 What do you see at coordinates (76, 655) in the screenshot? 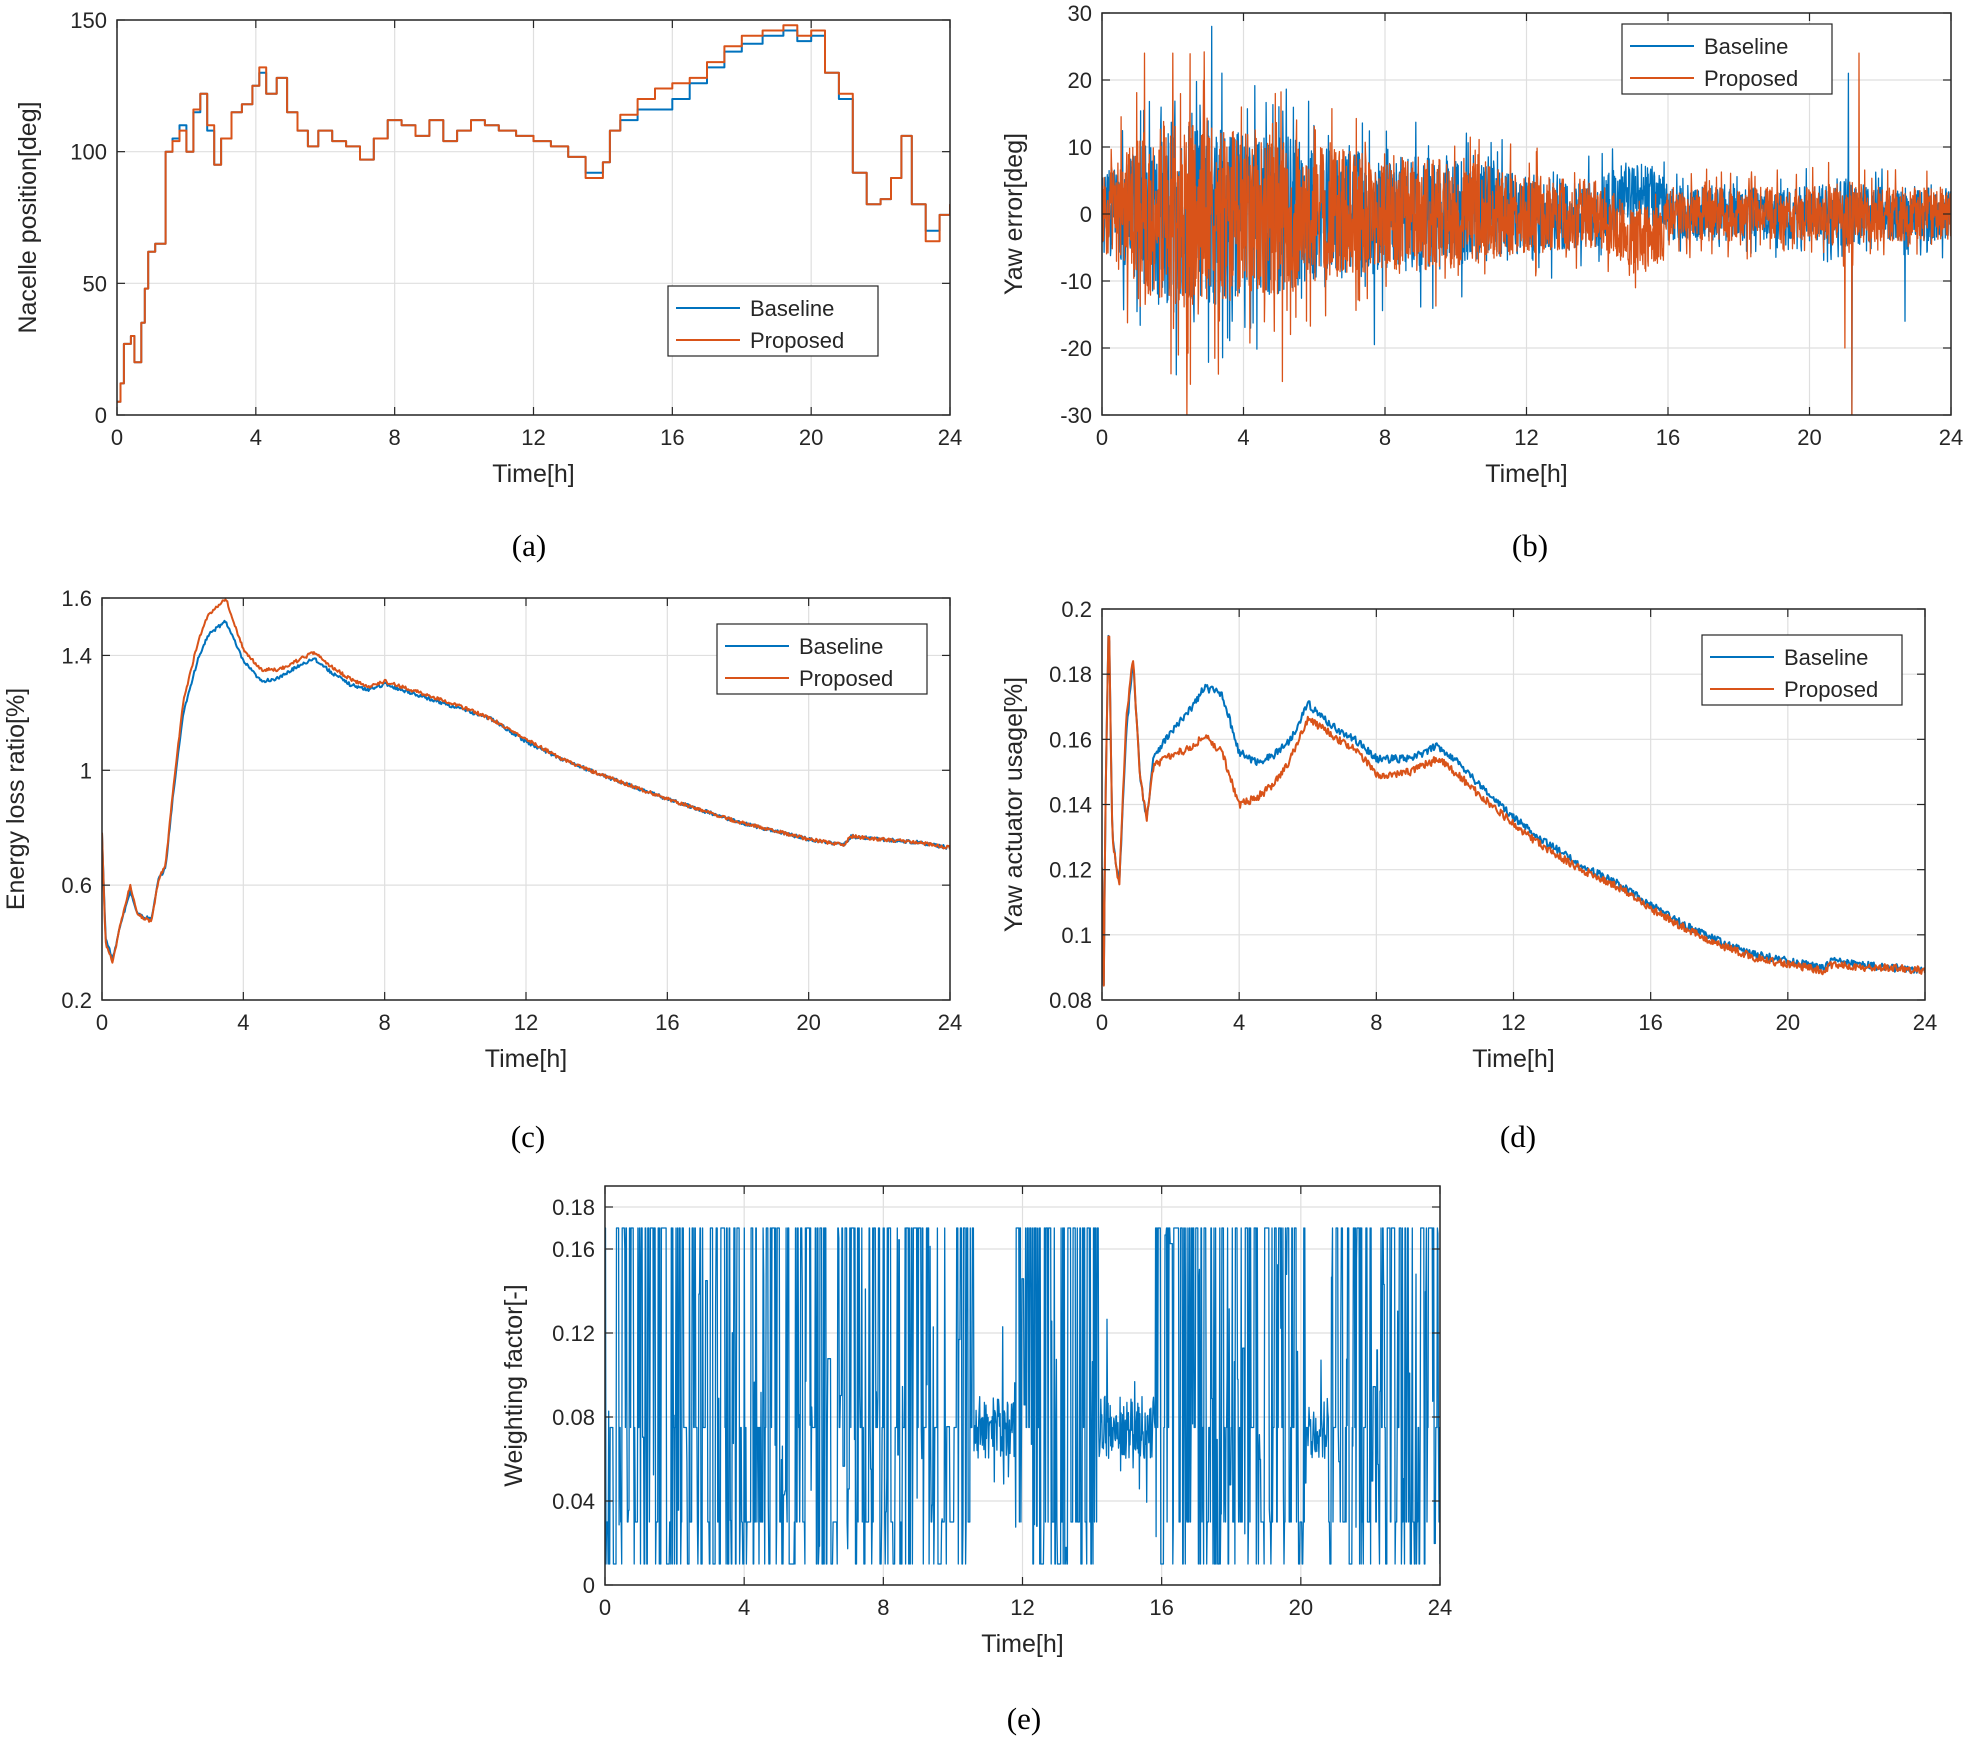
I see `y-tick-label: 1.4` at bounding box center [76, 655].